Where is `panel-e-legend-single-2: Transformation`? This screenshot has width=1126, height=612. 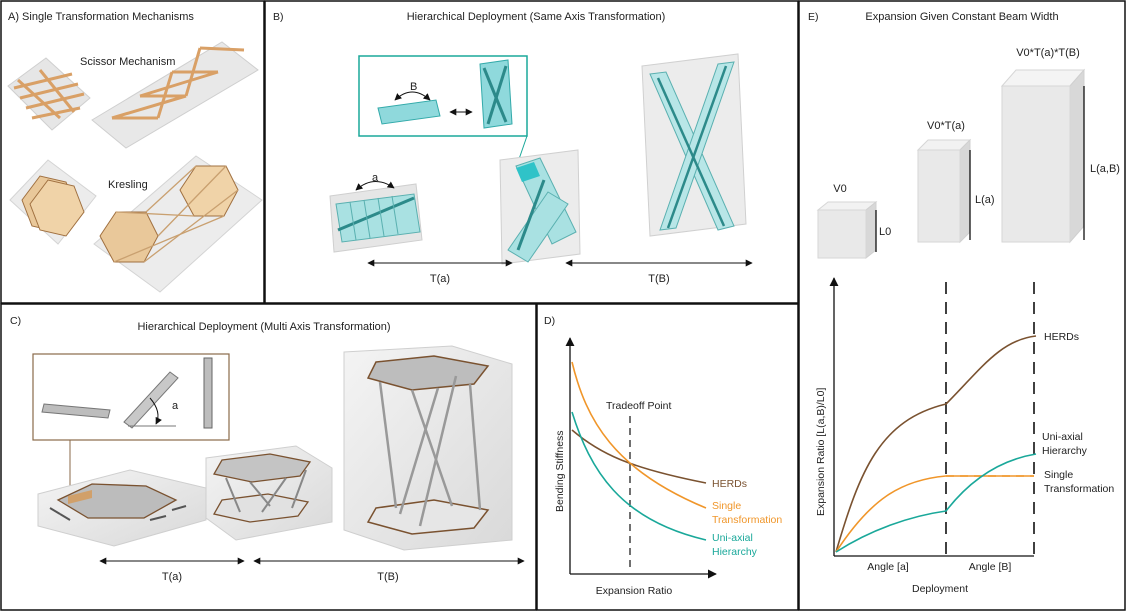 panel-e-legend-single-2: Transformation is located at coordinates (1079, 489).